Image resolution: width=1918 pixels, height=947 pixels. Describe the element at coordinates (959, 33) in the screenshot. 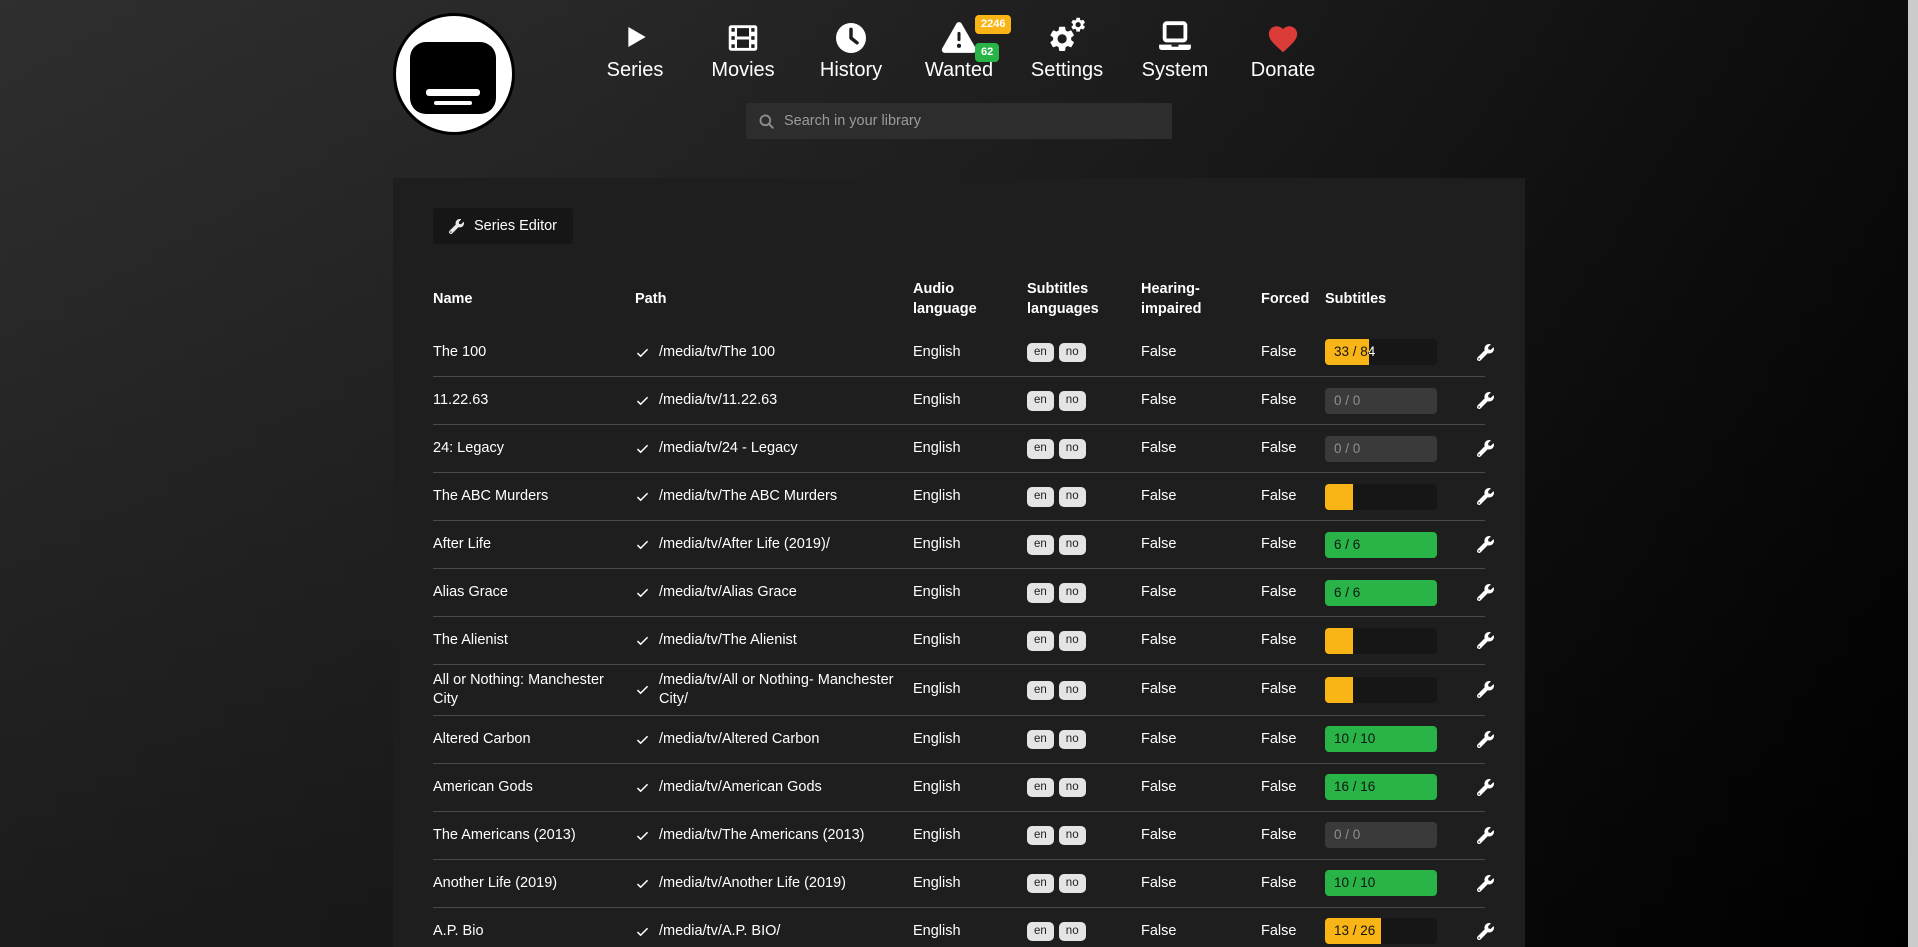

I see `warning-icon` at that location.